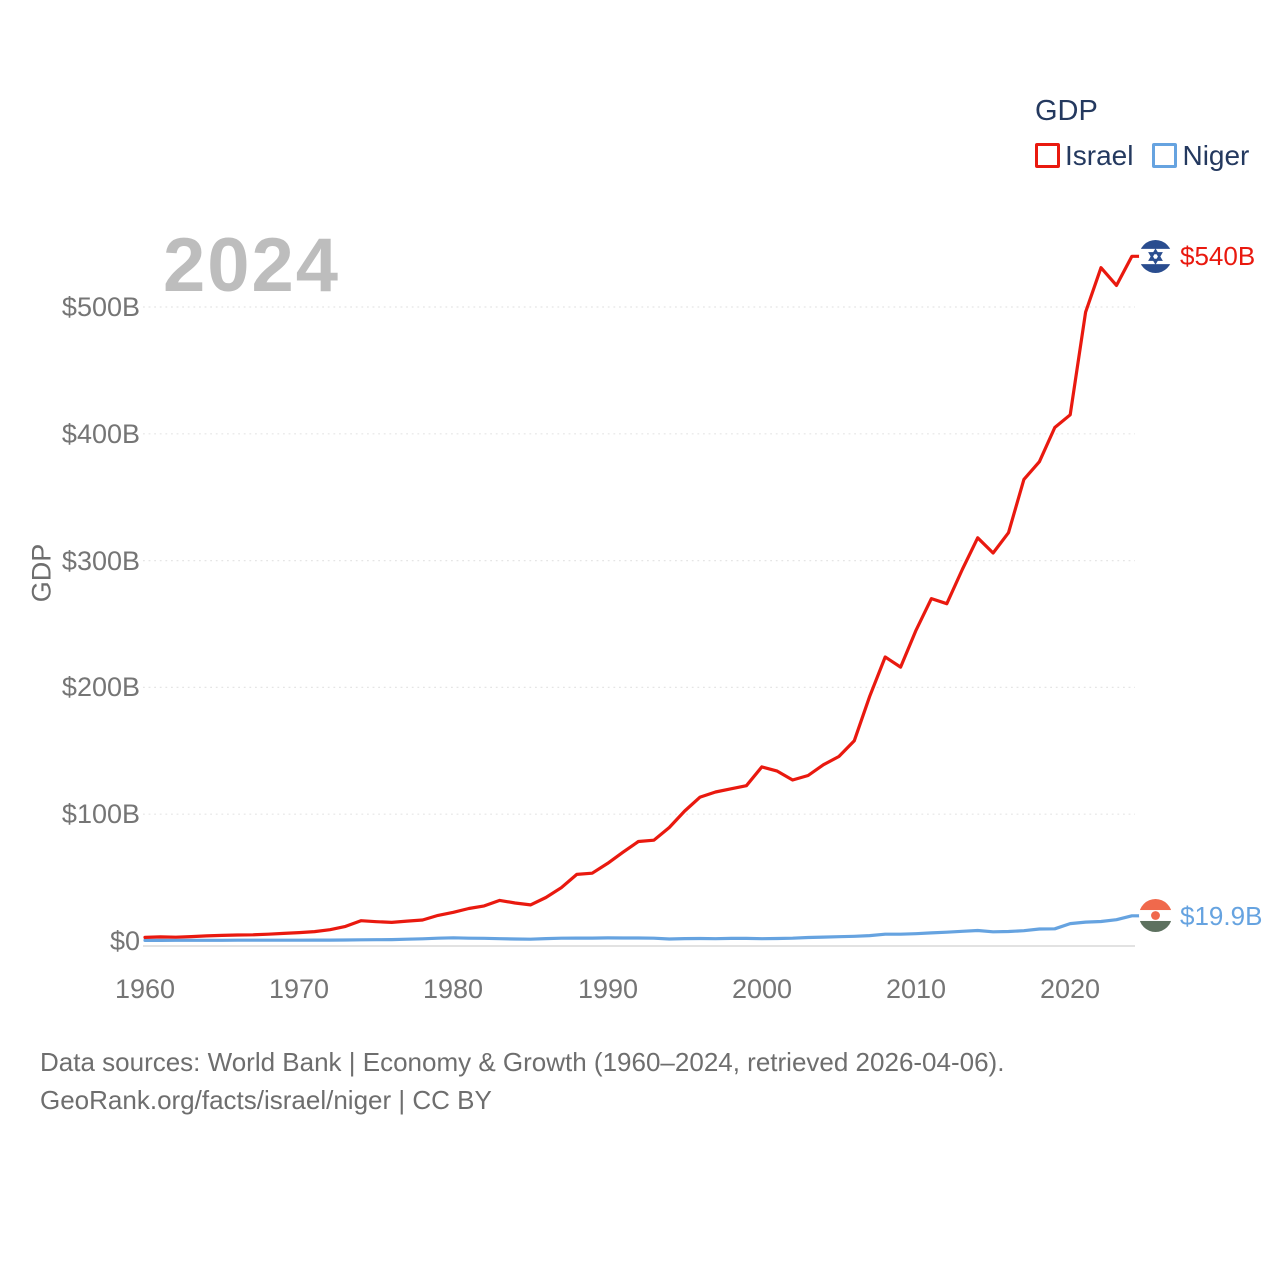 Image resolution: width=1280 pixels, height=1280 pixels. I want to click on legend-item-label: Israel, so click(1099, 155).